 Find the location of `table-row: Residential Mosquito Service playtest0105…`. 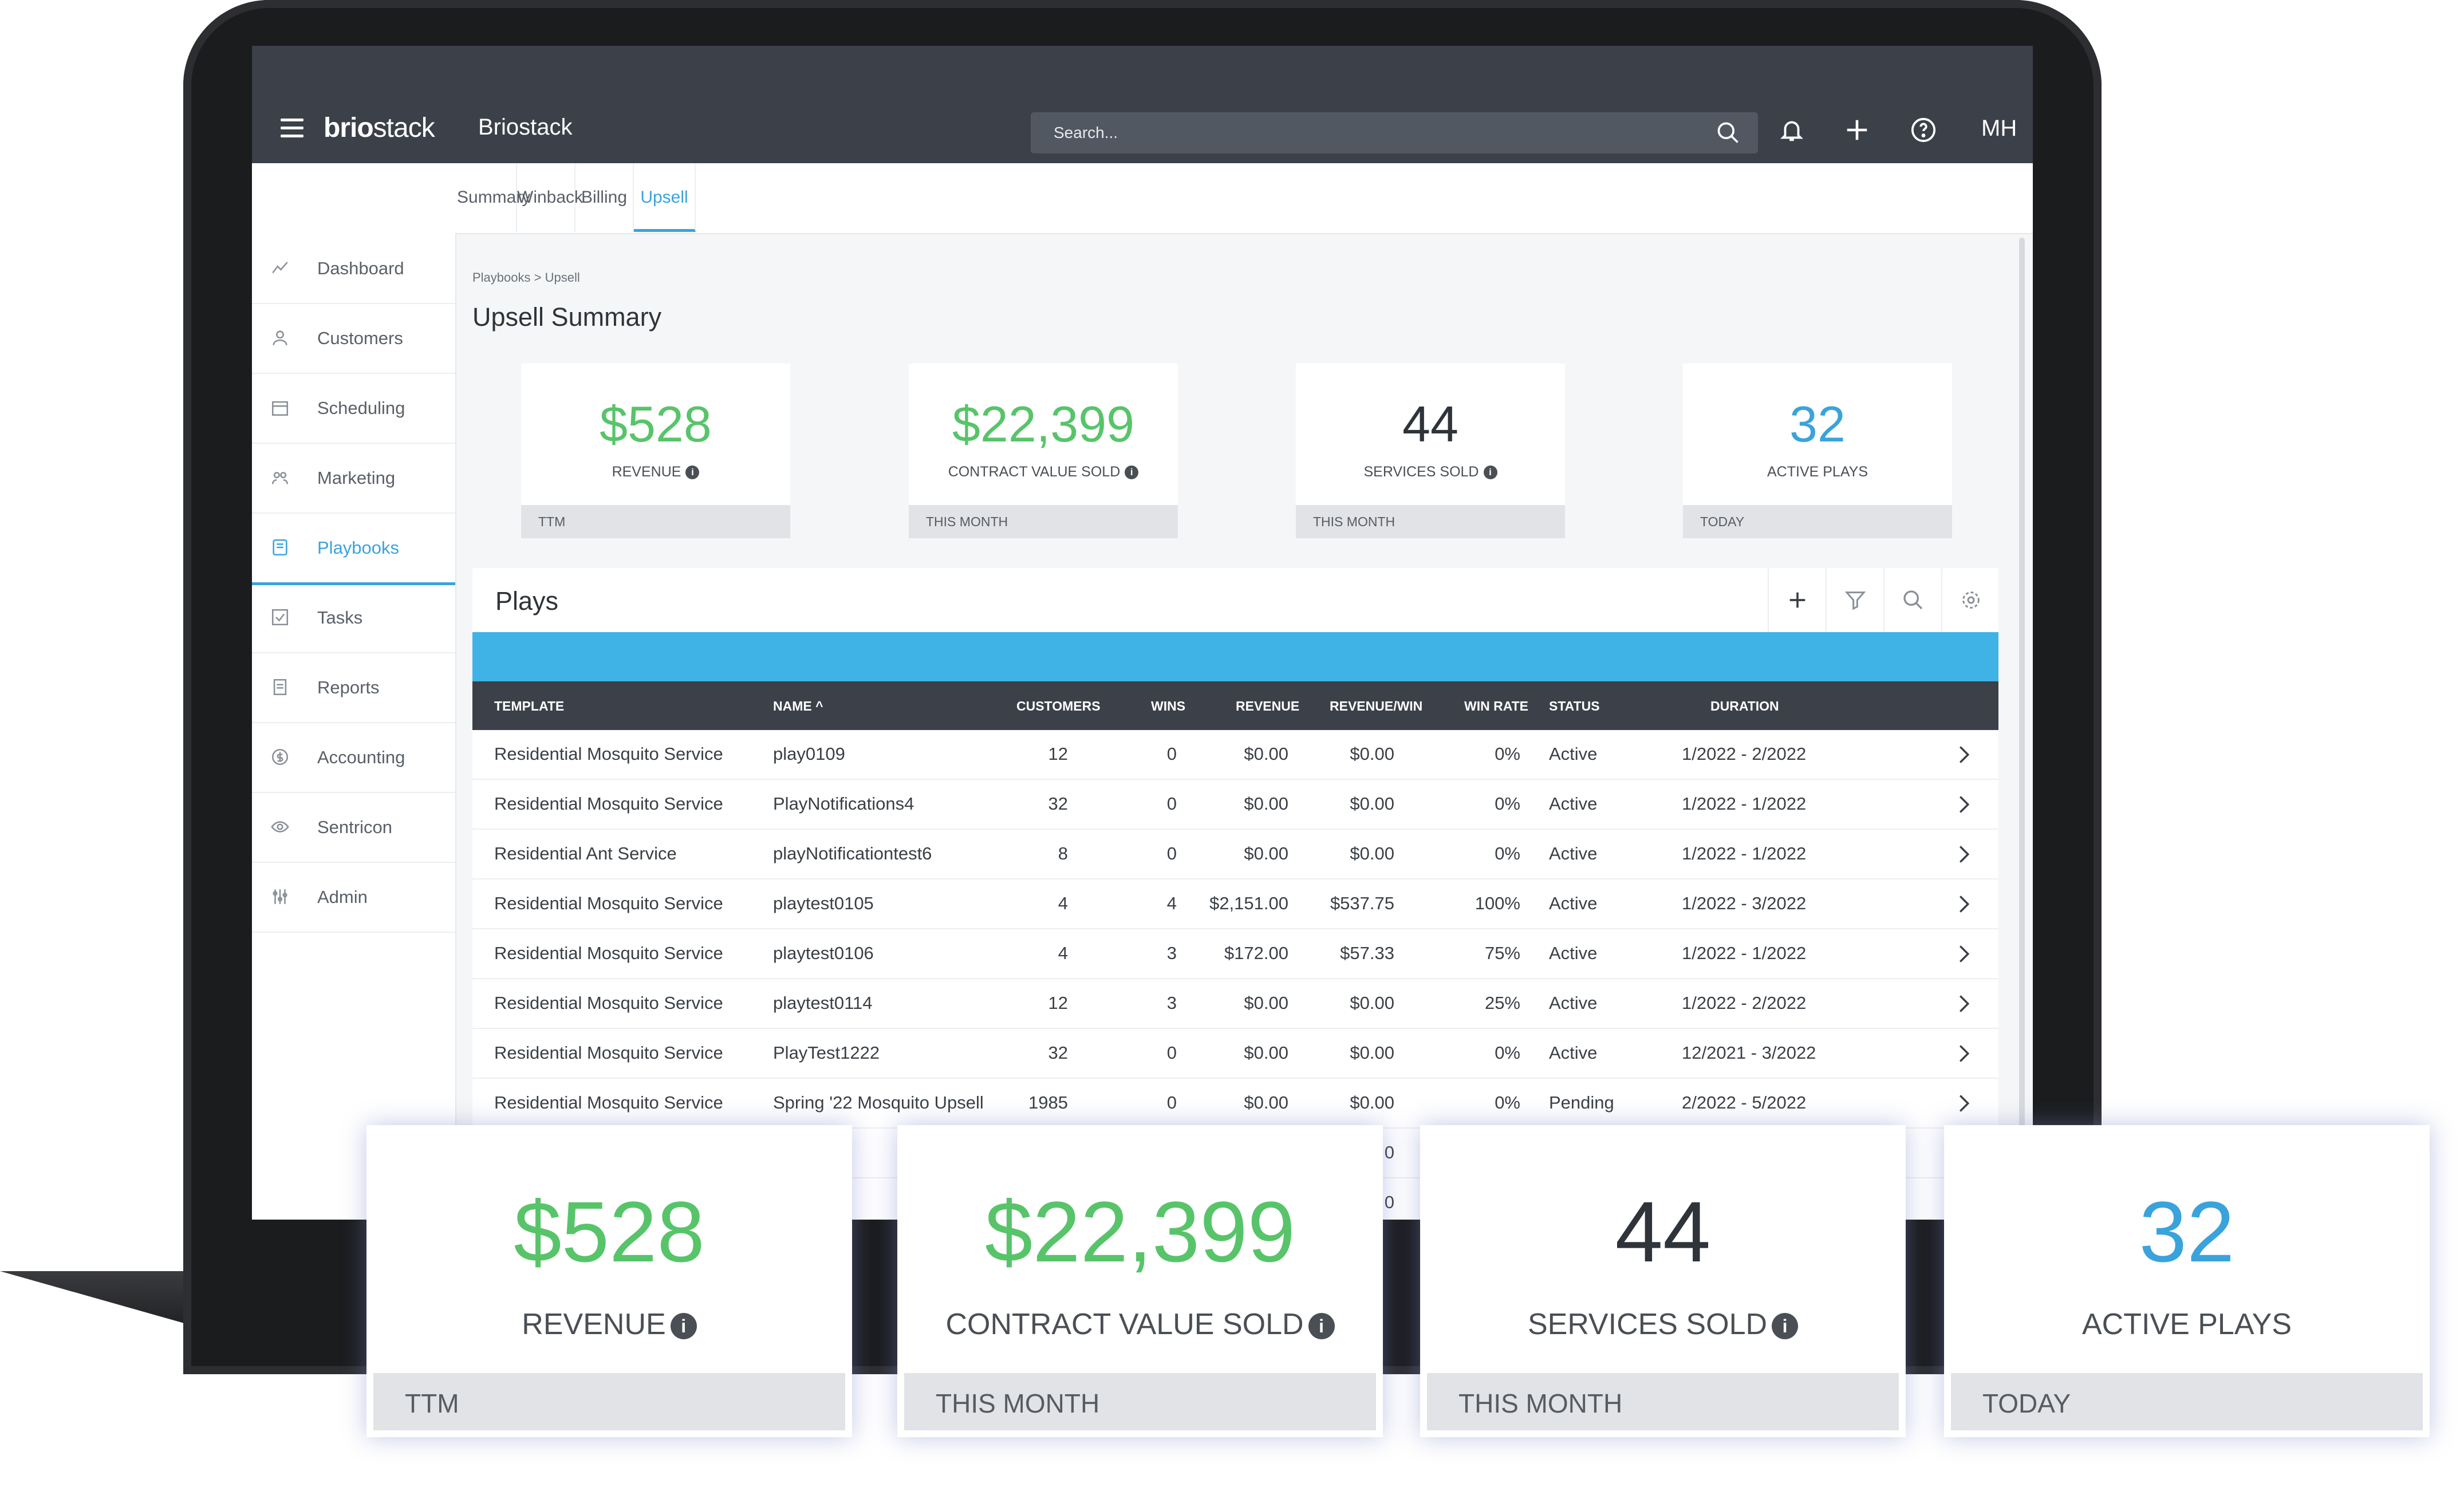

table-row: Residential Mosquito Service playtest0105… is located at coordinates (1235, 904).